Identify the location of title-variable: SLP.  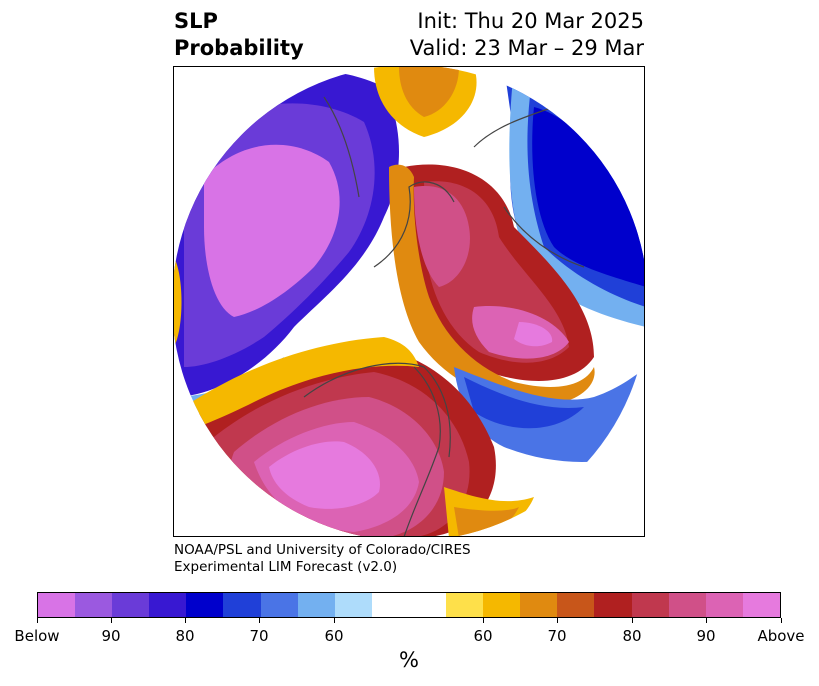
(196, 21).